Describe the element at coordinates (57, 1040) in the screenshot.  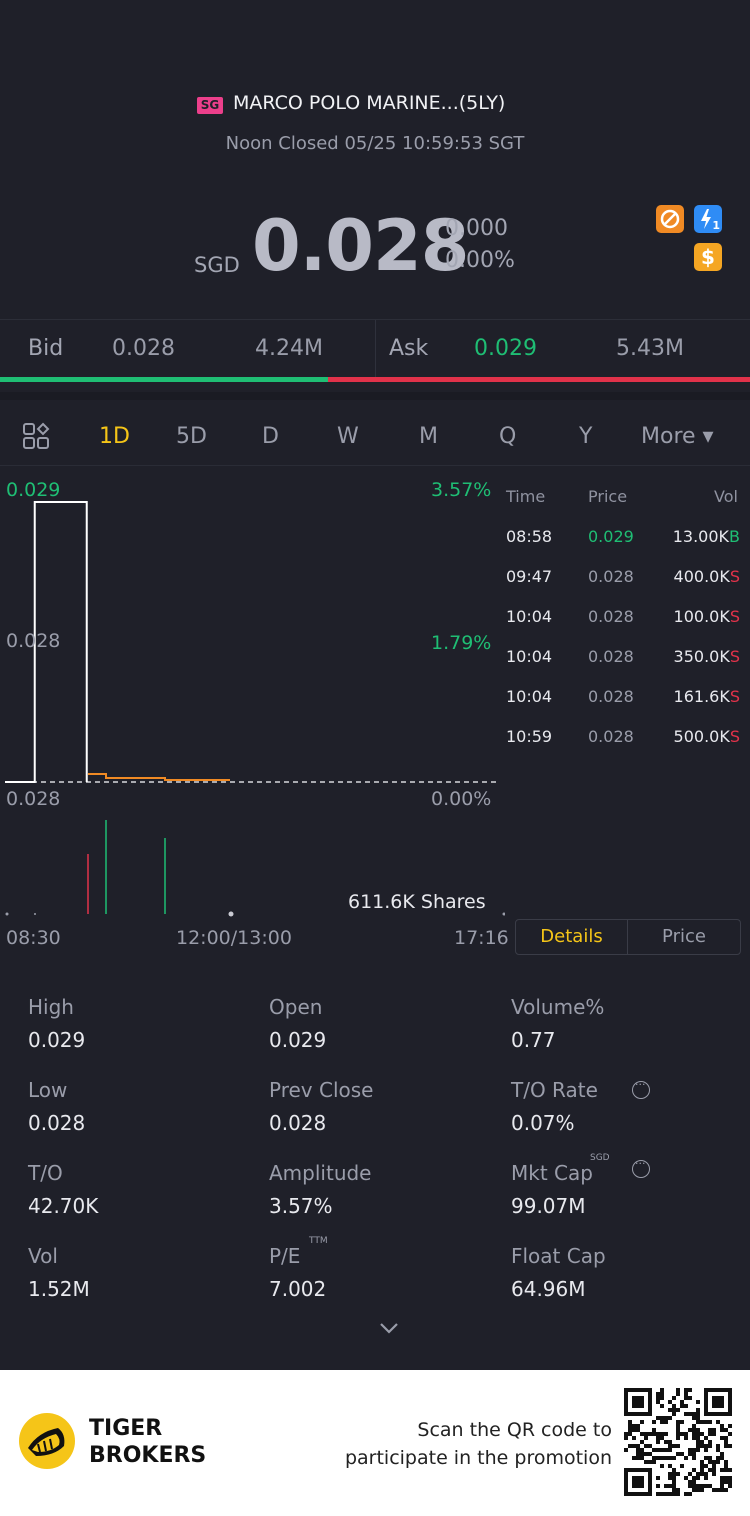
I see `stat-high-value: 0.029` at that location.